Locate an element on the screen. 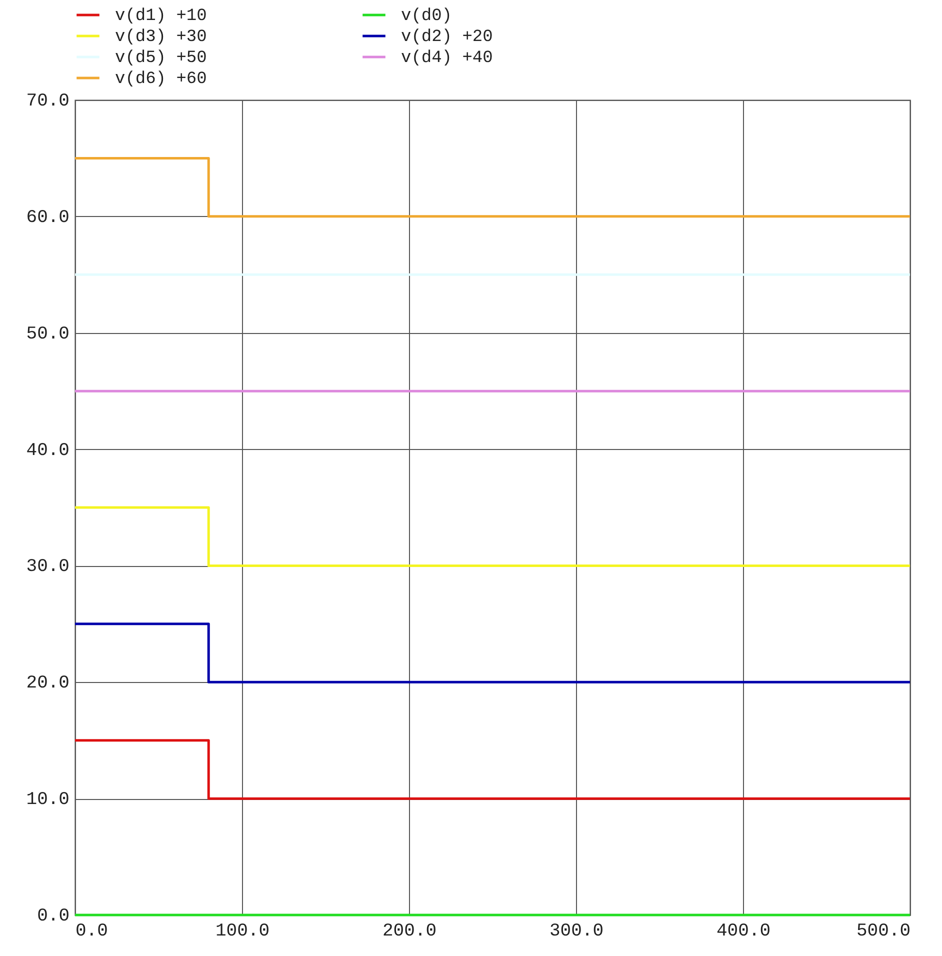  legend-label: v(d2) +20 is located at coordinates (447, 37).